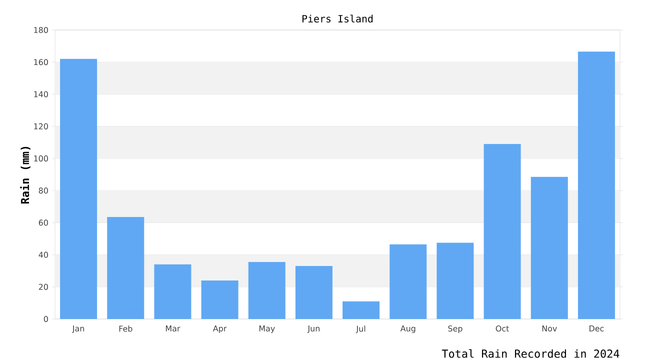 Image resolution: width=650 pixels, height=360 pixels. Describe the element at coordinates (337, 18) in the screenshot. I see `chart-title: Piers Island` at that location.